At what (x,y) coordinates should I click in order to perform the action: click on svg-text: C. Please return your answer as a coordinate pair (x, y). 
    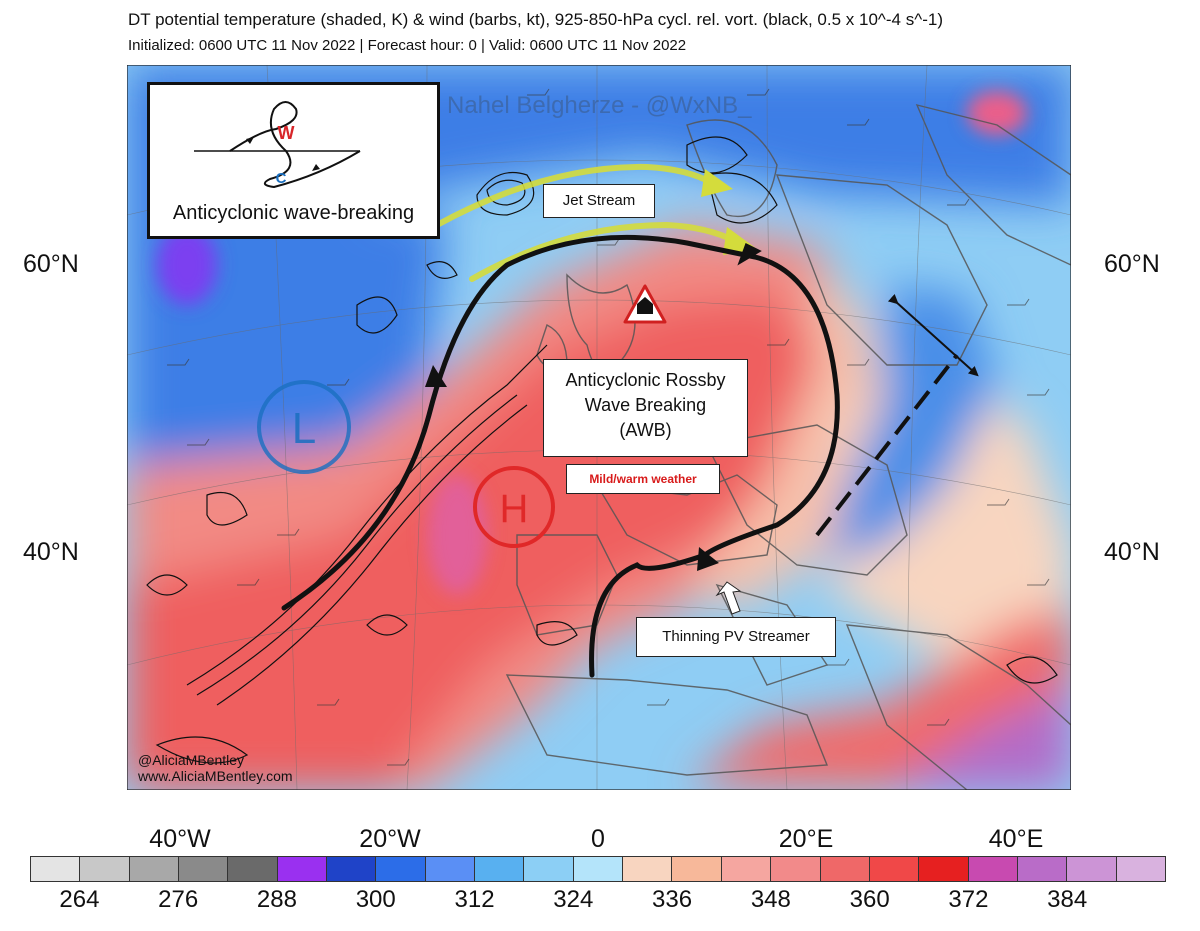
    Looking at the image, I should click on (281, 178).